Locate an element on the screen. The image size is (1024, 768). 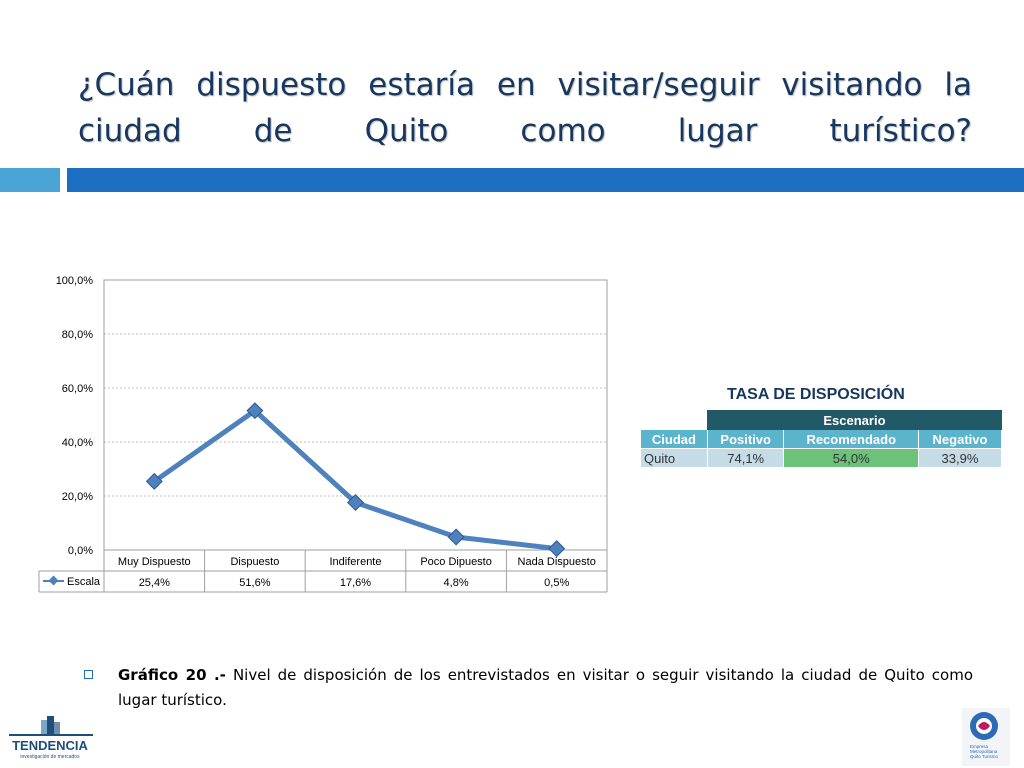
y-tick-label: 20,0% is located at coordinates (77, 497).